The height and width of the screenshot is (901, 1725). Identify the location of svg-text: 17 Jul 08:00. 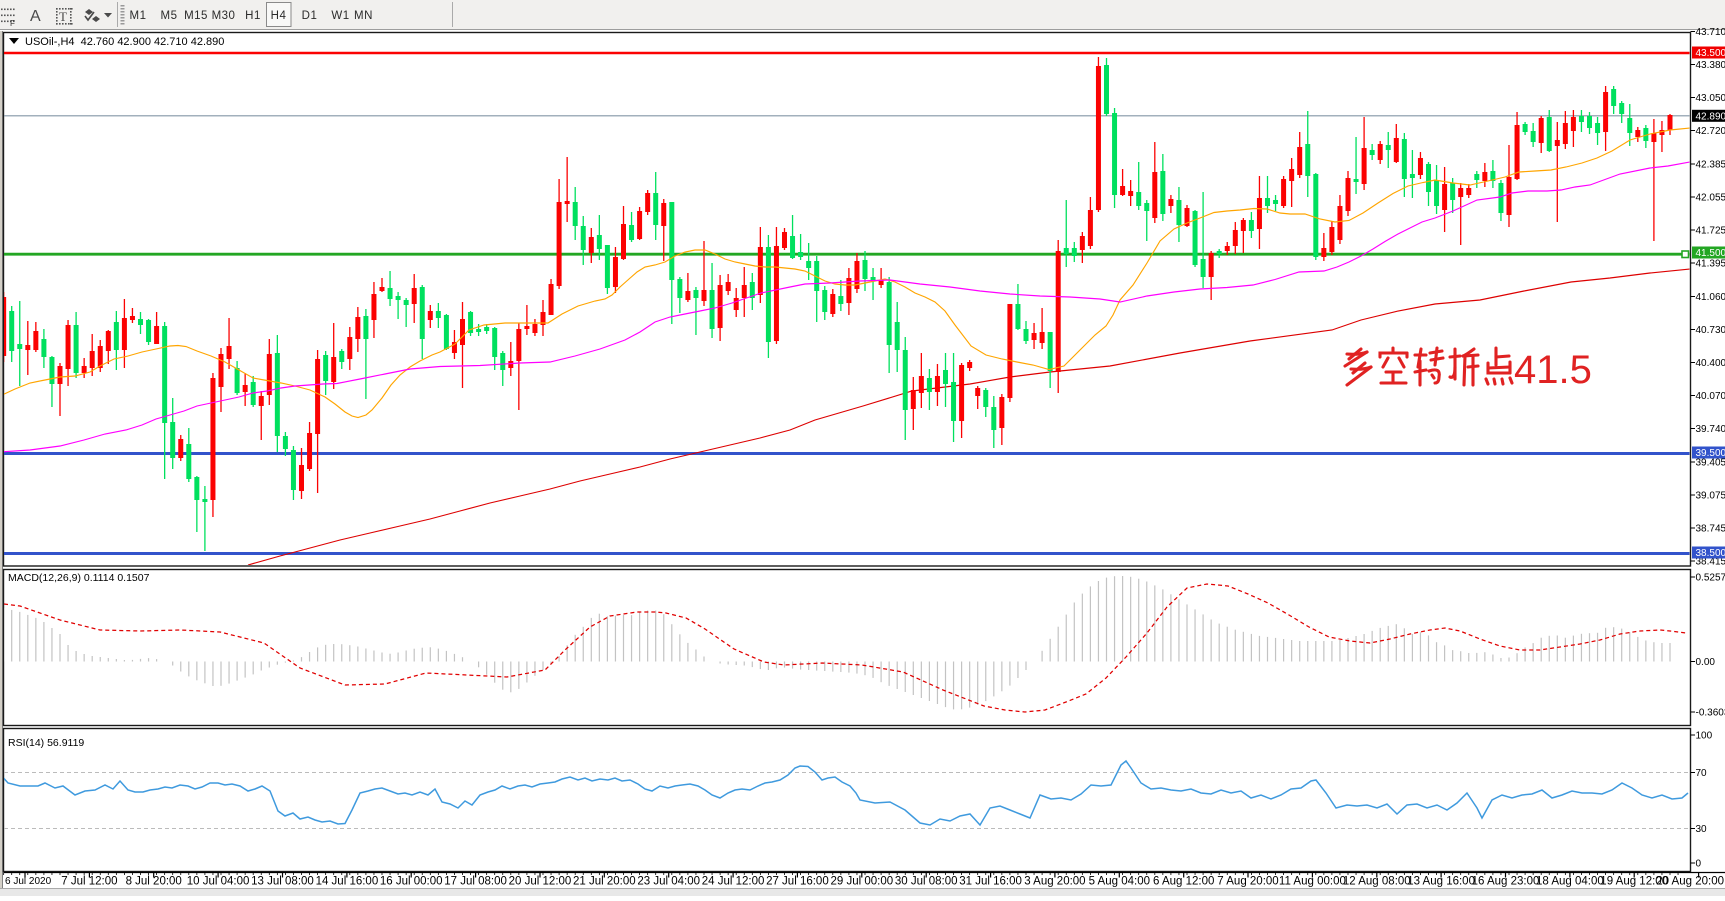
(475, 882).